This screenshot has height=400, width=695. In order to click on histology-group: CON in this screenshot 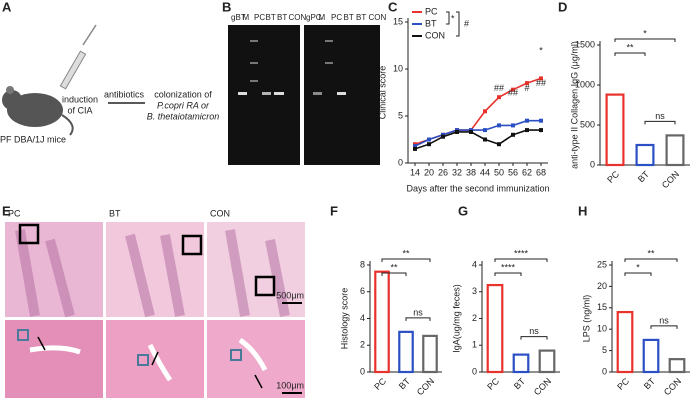, I will do `click(220, 213)`.